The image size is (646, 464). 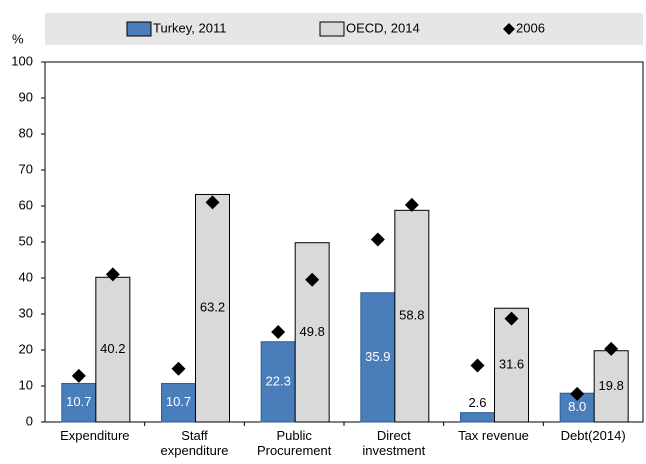 I want to click on y-tick-label: 80, so click(x=26, y=132).